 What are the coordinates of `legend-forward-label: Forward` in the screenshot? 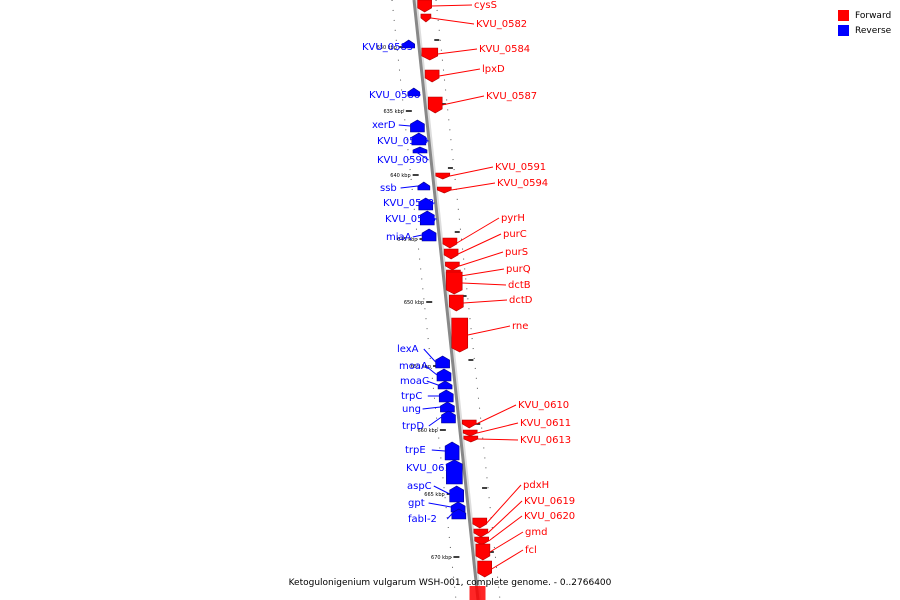 It's located at (873, 15).